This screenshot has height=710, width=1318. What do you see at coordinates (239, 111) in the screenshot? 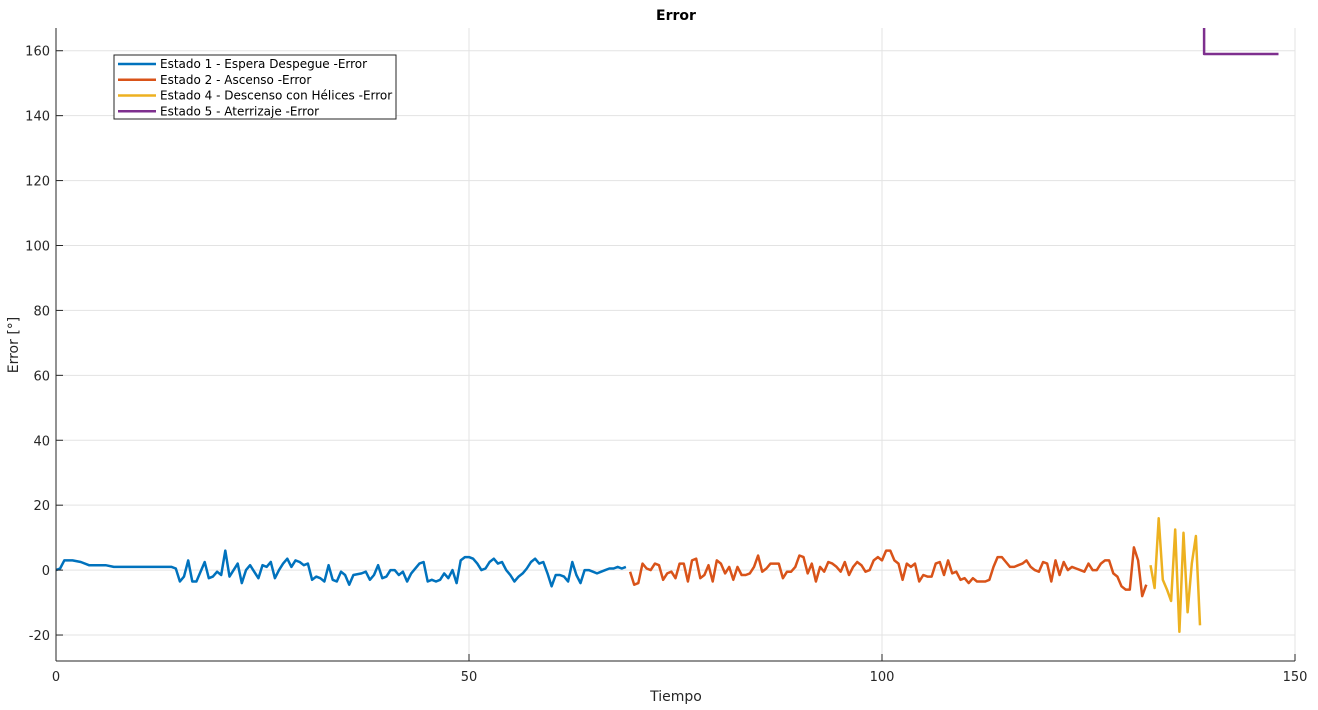
I see `legend-entry-4: Estado 5 - Aterrizaje -Error` at bounding box center [239, 111].